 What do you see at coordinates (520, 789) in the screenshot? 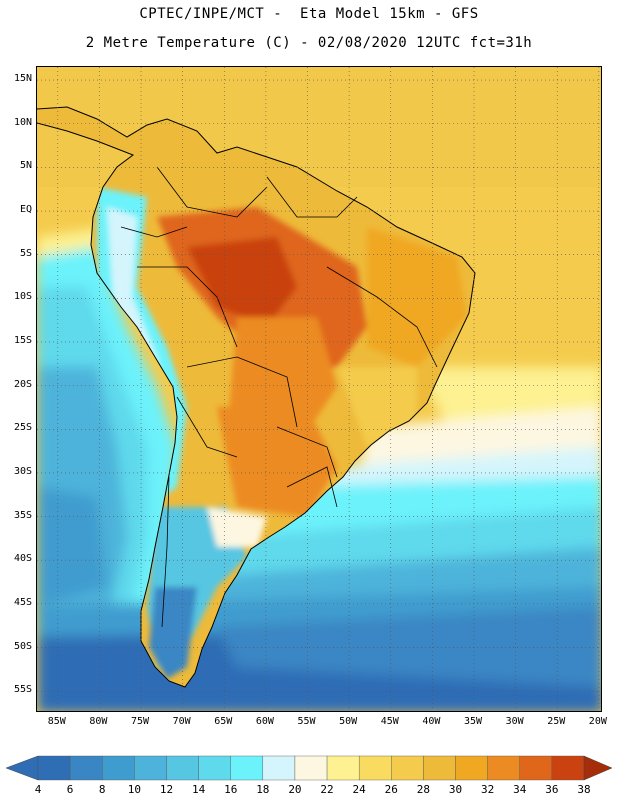
I see `colorbar-label-34: 34` at bounding box center [520, 789].